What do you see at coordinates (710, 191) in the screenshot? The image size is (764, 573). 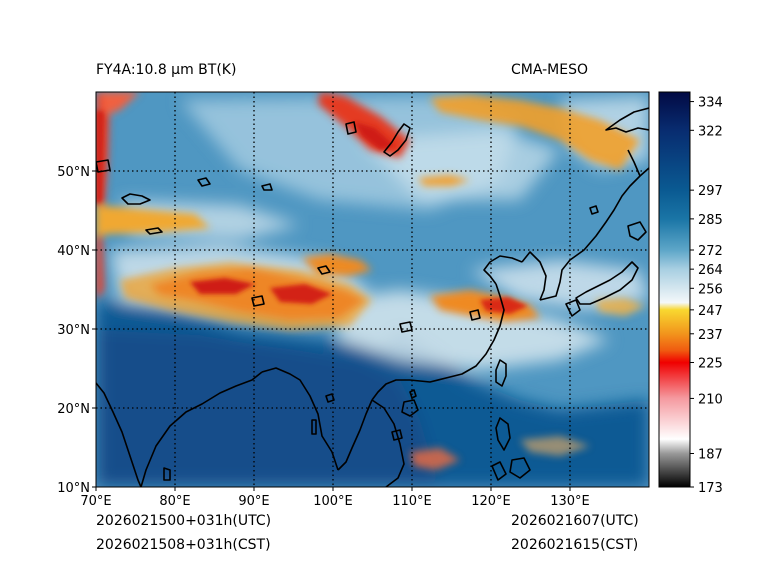 I see `colorbar-label-297: 297` at bounding box center [710, 191].